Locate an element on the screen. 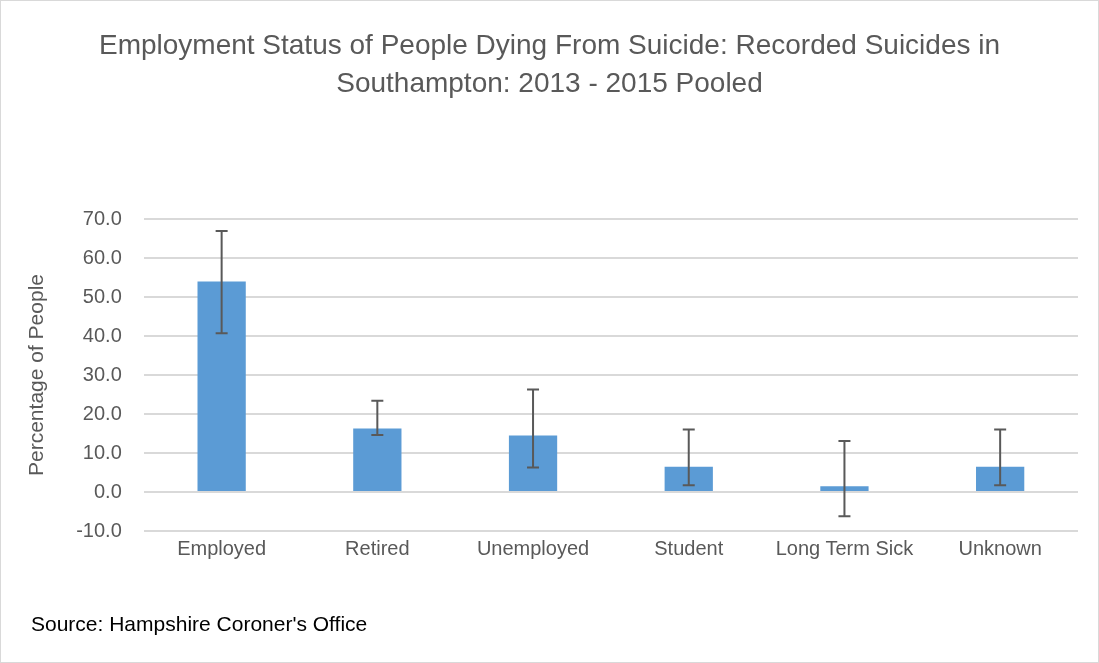 This screenshot has width=1099, height=663. x-tick-label: Employed is located at coordinates (222, 547).